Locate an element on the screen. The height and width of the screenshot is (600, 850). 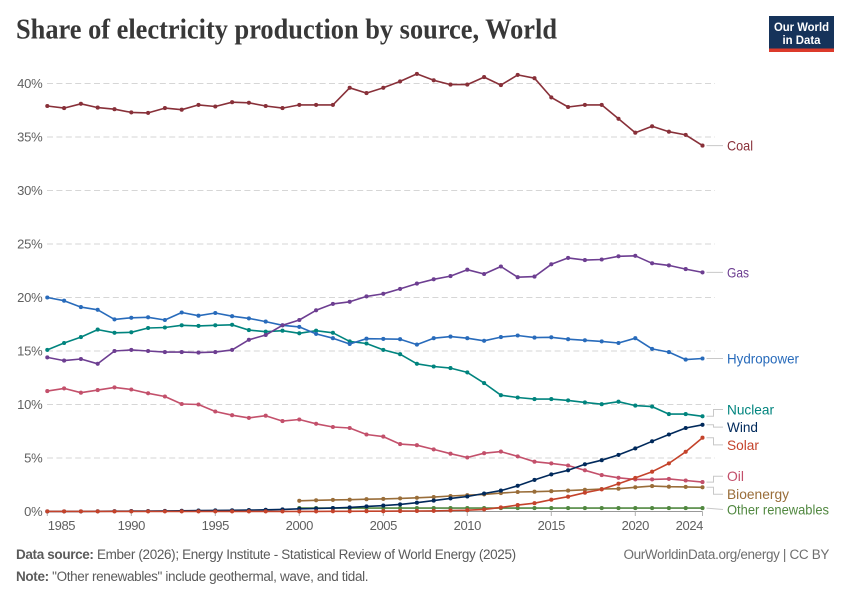
svg-text: 20% is located at coordinates (30, 297).